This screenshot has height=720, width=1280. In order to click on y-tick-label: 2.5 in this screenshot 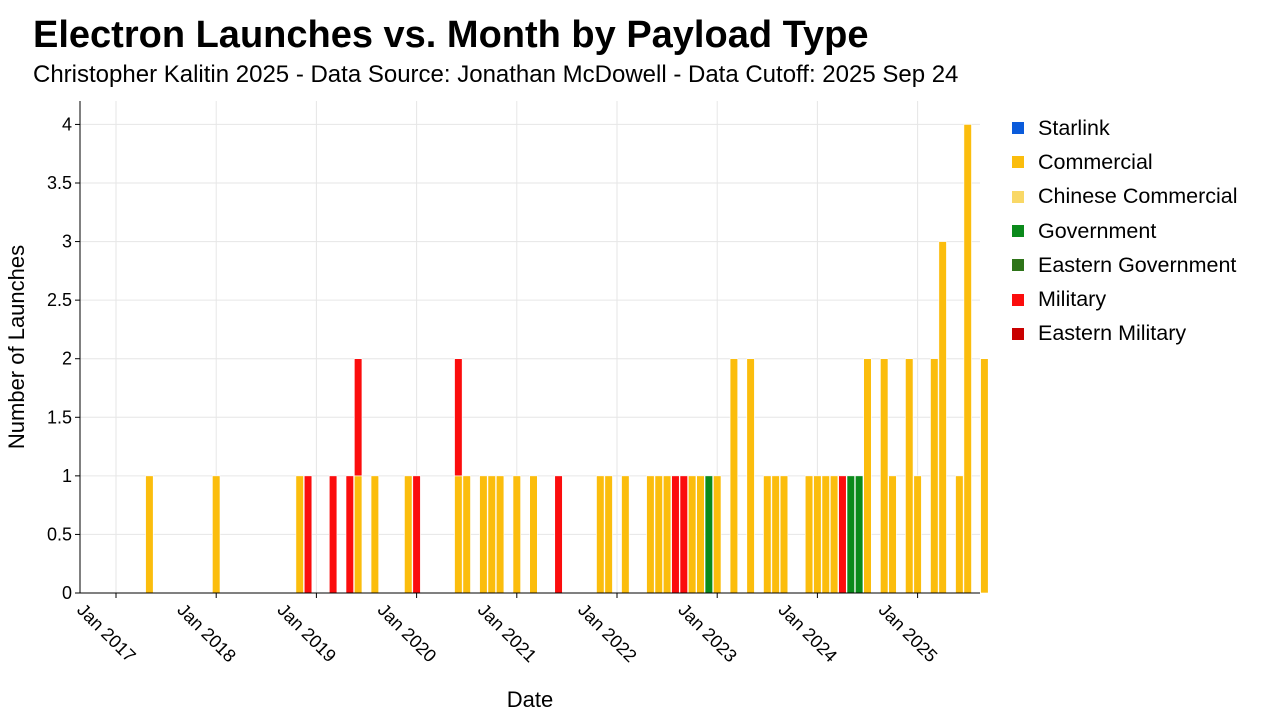, I will do `click(59, 300)`.